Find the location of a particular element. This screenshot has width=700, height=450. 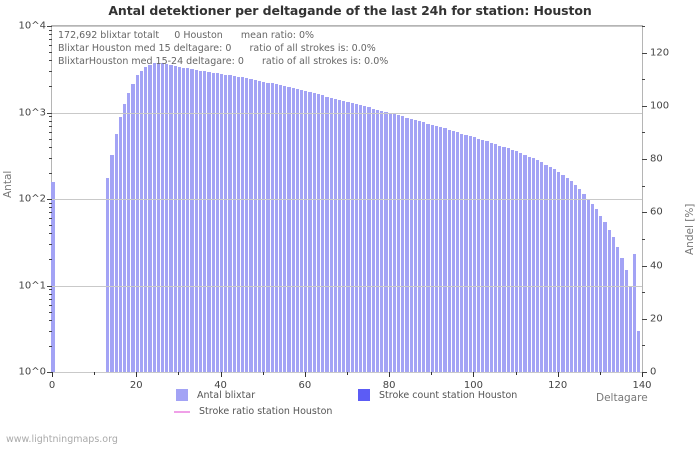

legend-label: Antal blixtar is located at coordinates (226, 395).